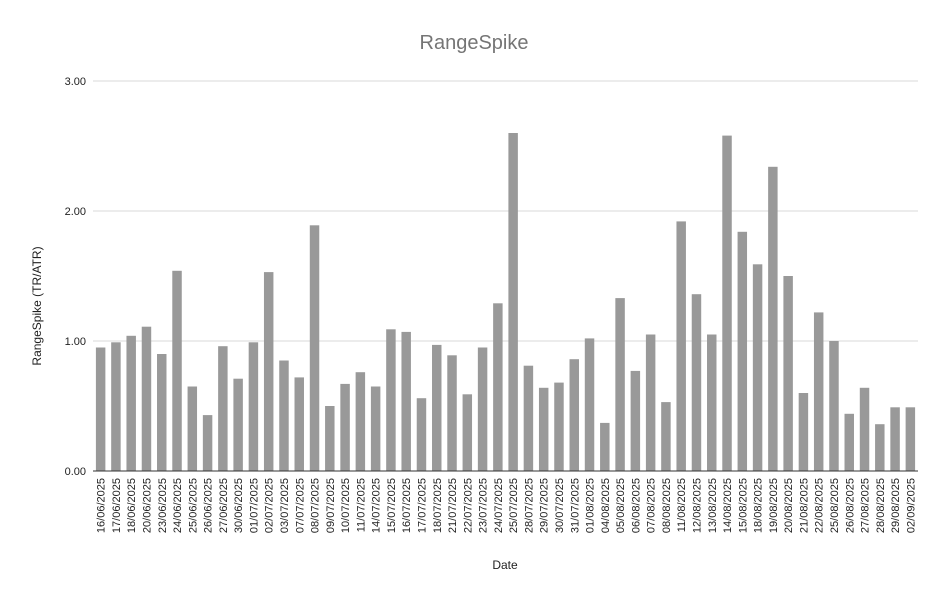  I want to click on x-tick-label: 15/08/2025, so click(743, 505).